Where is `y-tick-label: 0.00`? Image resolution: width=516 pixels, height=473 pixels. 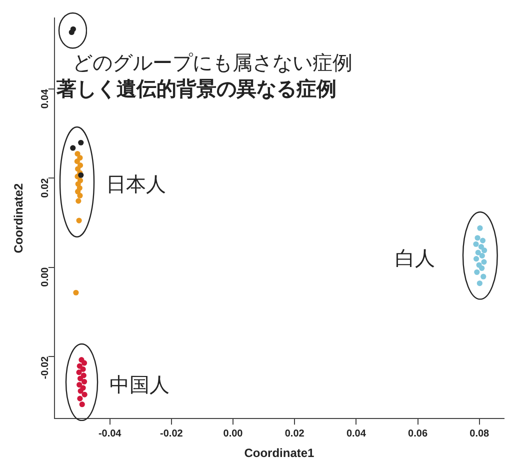 y-tick-label: 0.00 is located at coordinates (46, 276).